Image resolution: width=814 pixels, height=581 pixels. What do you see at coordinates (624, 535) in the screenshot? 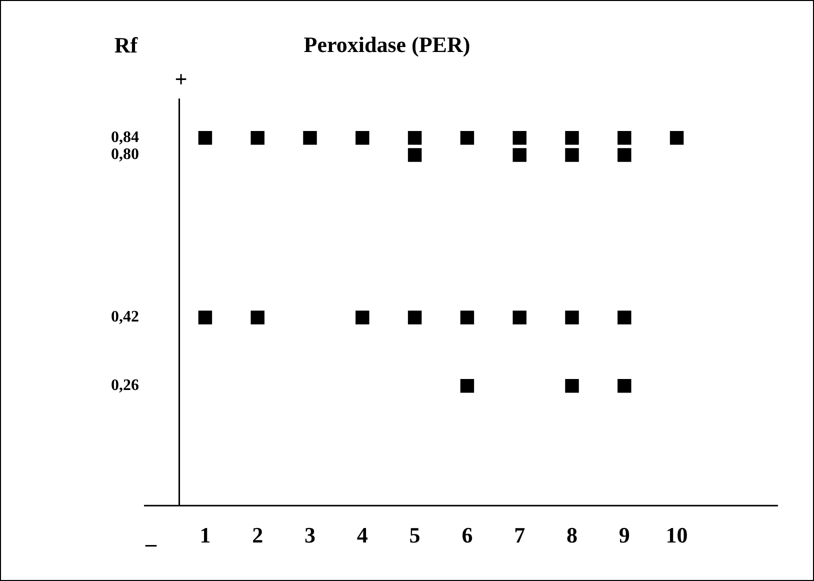
I see `x-tick-label: 9` at bounding box center [624, 535].